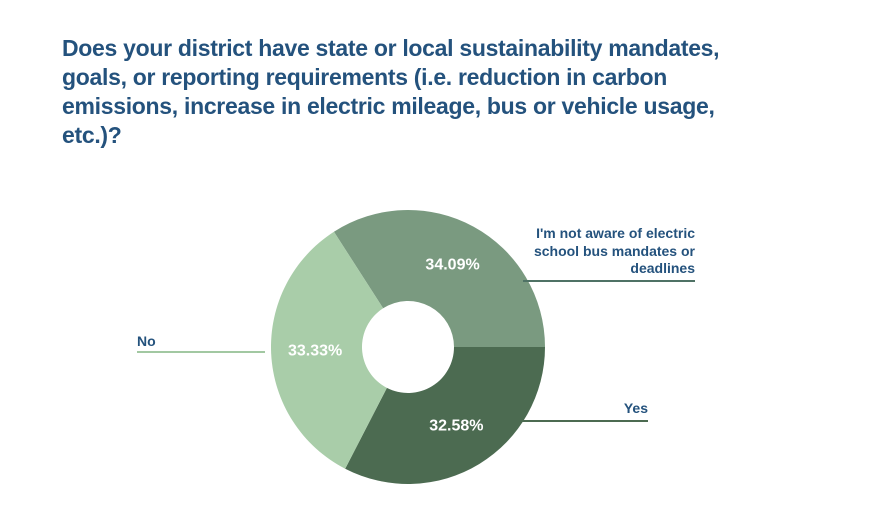  Describe the element at coordinates (582, 421) in the screenshot. I see `callout-leader-line-yes` at that location.